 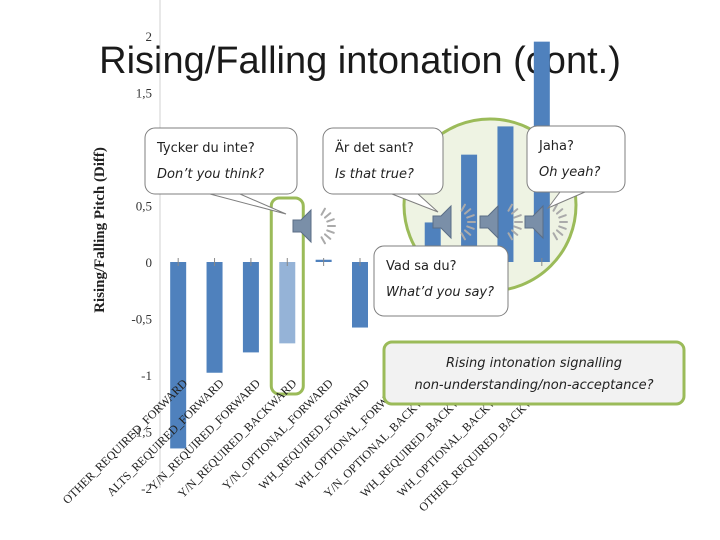 What do you see at coordinates (556, 146) in the screenshot?
I see `callout-line-1: Jaha?` at bounding box center [556, 146].